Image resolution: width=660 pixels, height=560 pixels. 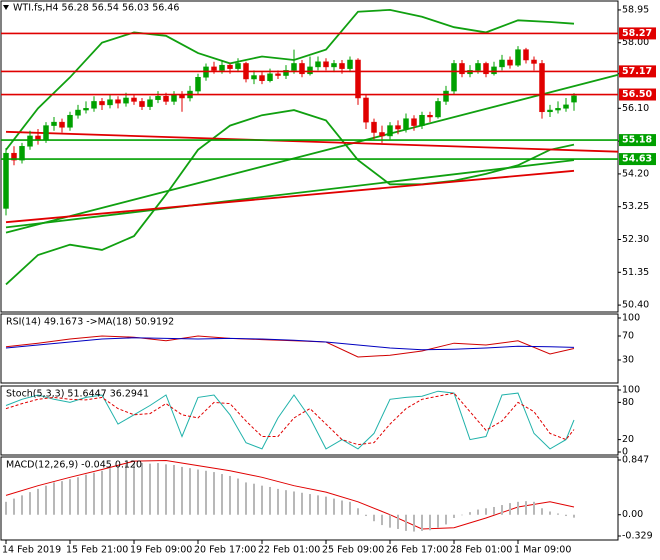 What do you see at coordinates (635, 460) in the screenshot?
I see `y-tick-label: 0.847` at bounding box center [635, 460].